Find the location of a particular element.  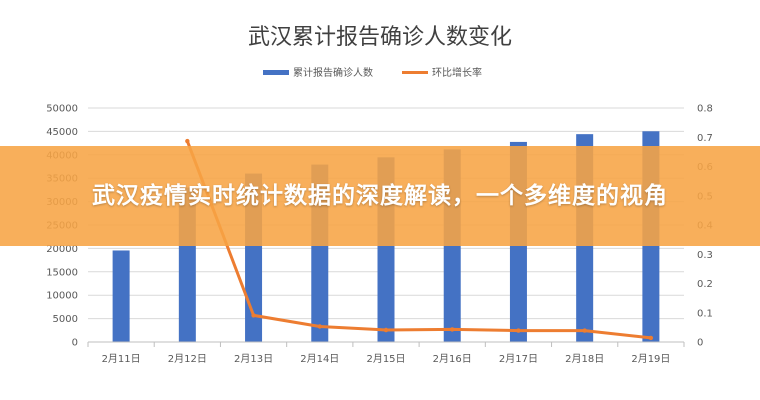

right-tick-label: 0.1 is located at coordinates (705, 313).